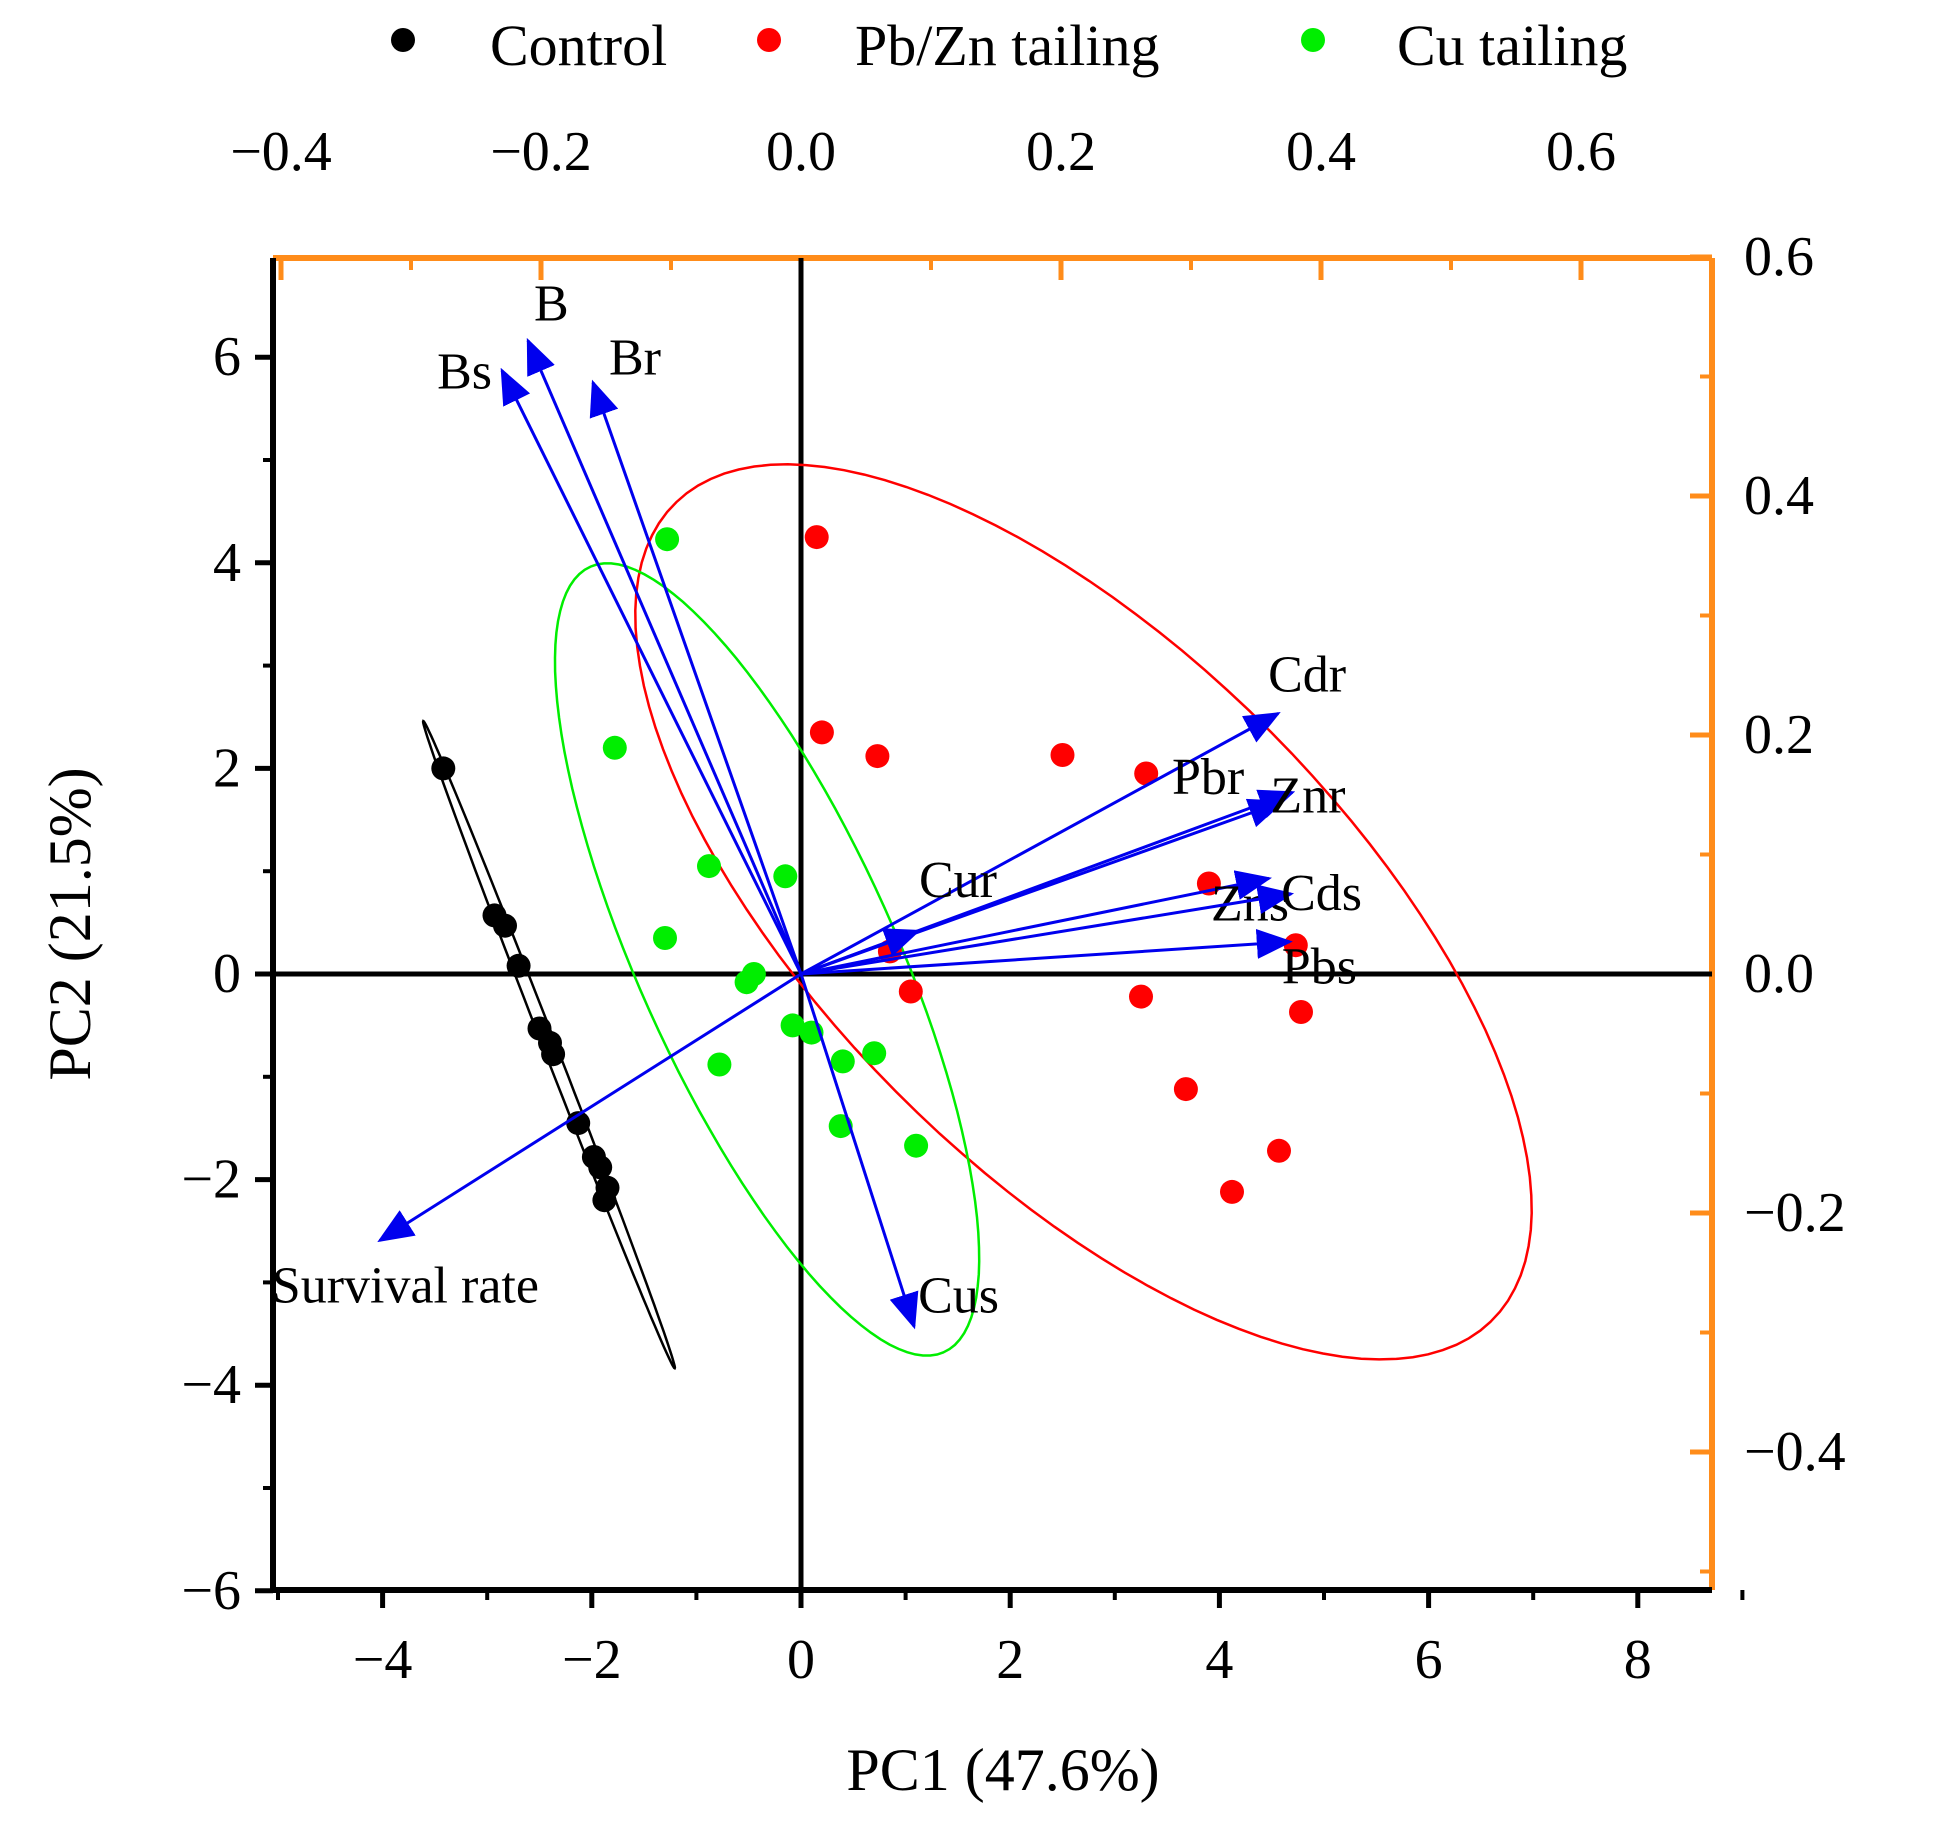  I want to click on top-tick-label: −0.4, so click(281, 152).